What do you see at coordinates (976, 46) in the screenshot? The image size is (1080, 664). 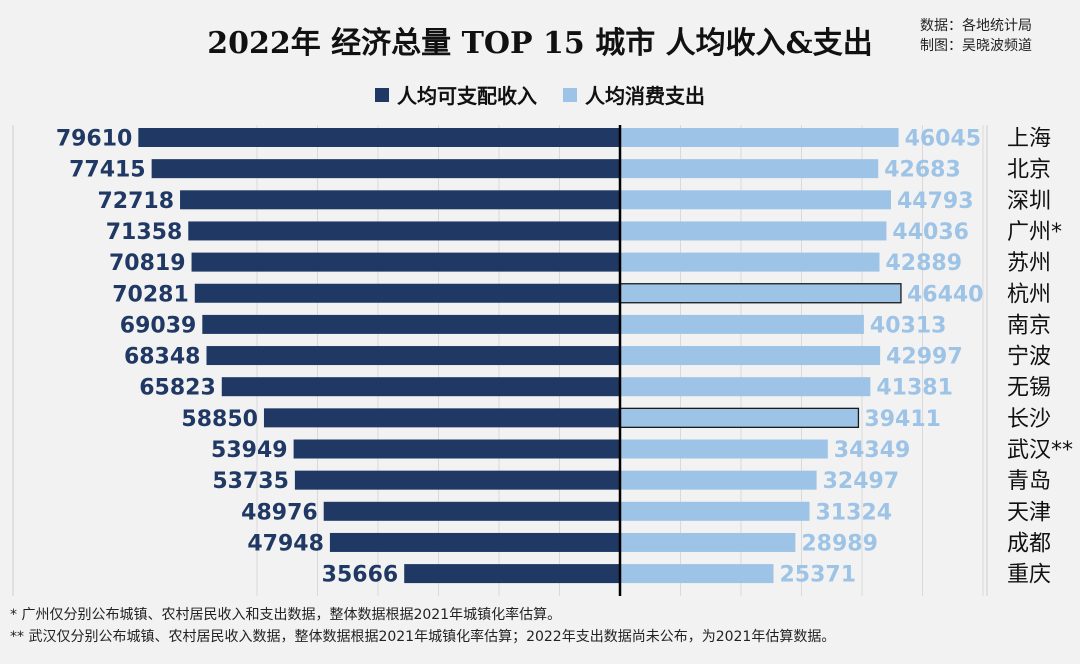 I see `credit-line: 制图：吴晓波频道` at bounding box center [976, 46].